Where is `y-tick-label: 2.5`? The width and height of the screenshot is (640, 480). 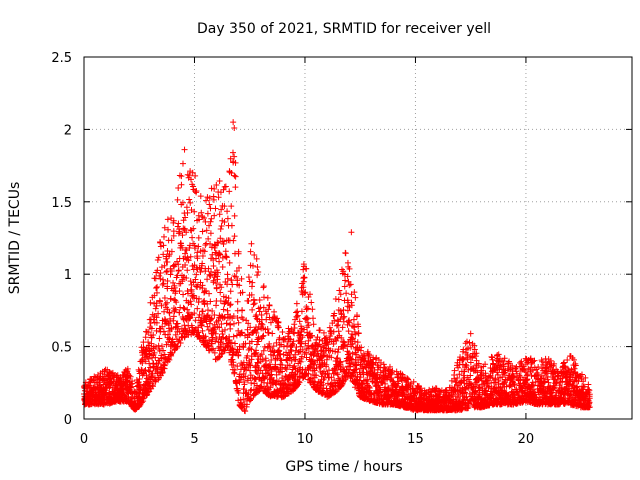
y-tick-label: 2.5 is located at coordinates (61, 58).